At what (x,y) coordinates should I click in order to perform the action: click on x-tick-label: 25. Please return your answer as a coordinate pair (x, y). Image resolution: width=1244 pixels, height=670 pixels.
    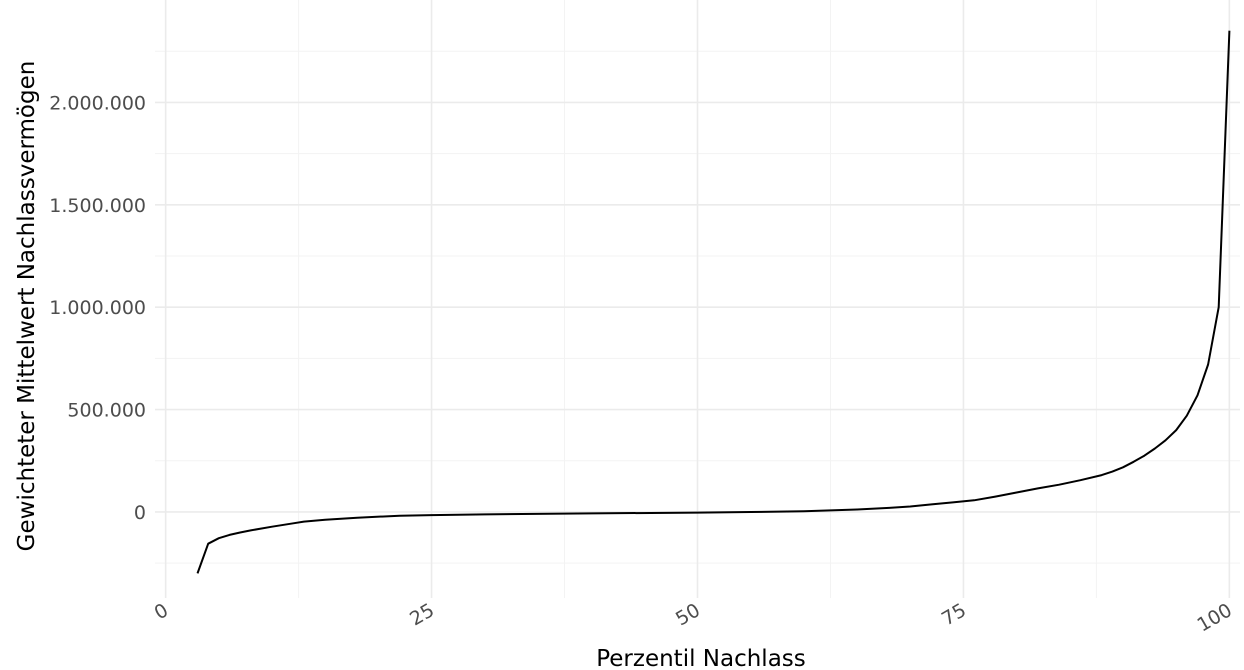
    Looking at the image, I should click on (422, 614).